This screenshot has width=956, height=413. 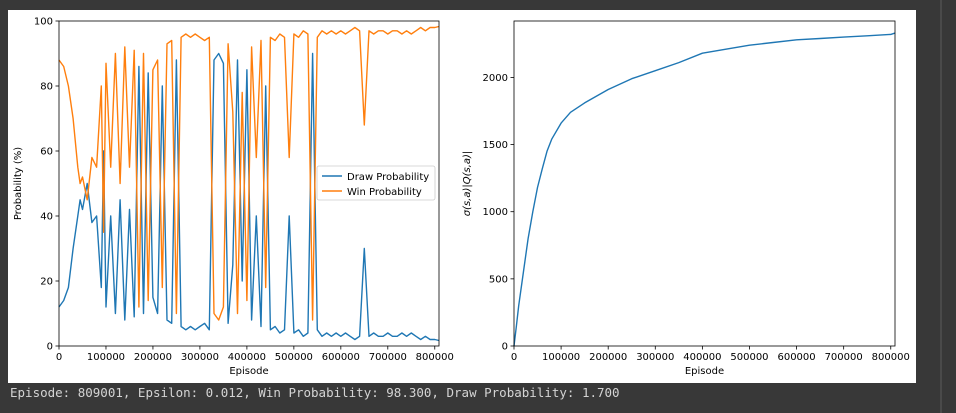 What do you see at coordinates (43, 22) in the screenshot?
I see `y-tick-label: 100` at bounding box center [43, 22].